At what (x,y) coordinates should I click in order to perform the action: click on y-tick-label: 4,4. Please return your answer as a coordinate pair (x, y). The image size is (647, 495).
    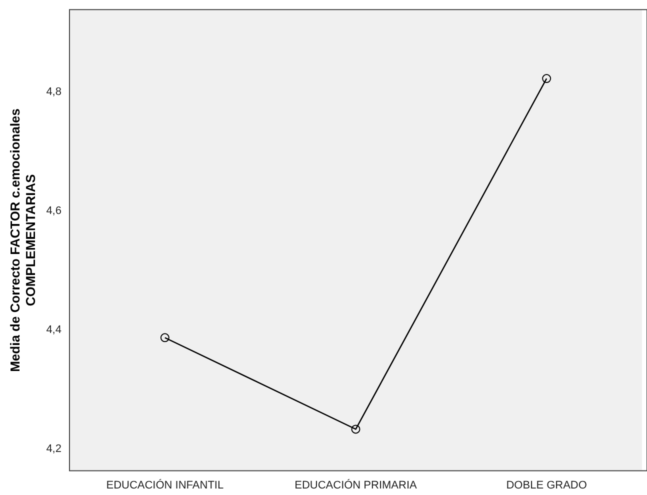
    Looking at the image, I should click on (54, 330).